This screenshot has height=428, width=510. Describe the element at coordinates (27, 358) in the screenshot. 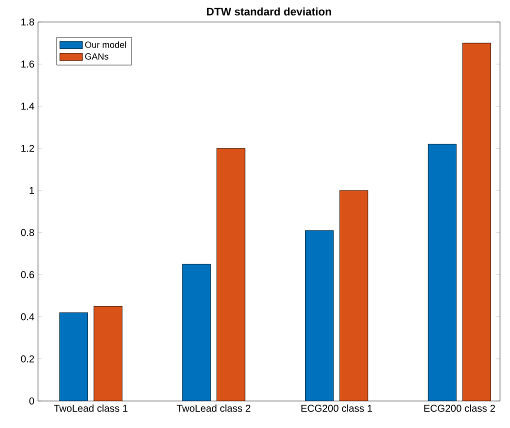

I see `y-tick-label: 0.2` at that location.